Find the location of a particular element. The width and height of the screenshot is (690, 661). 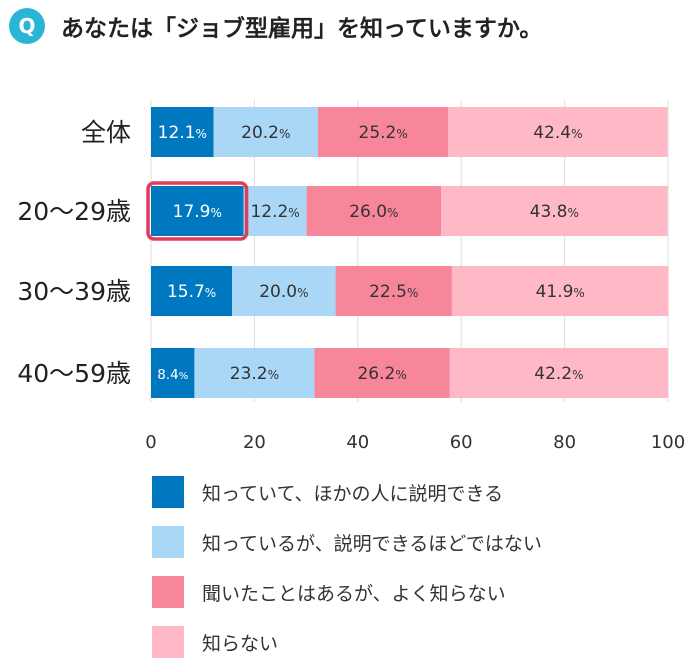

data-label: 12.1% is located at coordinates (182, 133).